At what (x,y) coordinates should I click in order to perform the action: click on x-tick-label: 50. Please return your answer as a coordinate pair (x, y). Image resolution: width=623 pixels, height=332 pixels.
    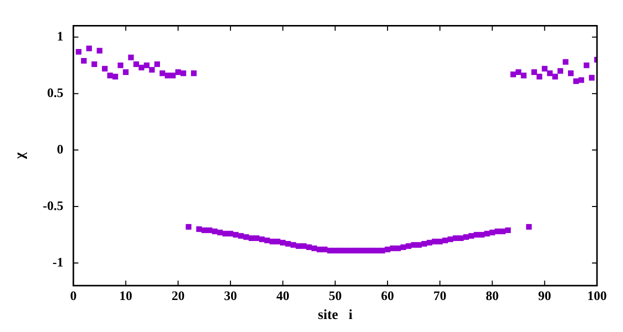
    Looking at the image, I should click on (335, 295).